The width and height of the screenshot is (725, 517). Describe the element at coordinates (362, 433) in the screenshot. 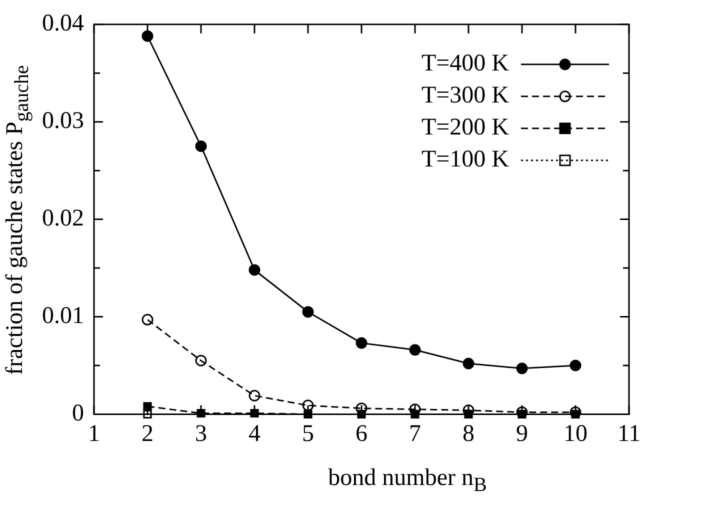

I see `x-tick-label: 6` at that location.